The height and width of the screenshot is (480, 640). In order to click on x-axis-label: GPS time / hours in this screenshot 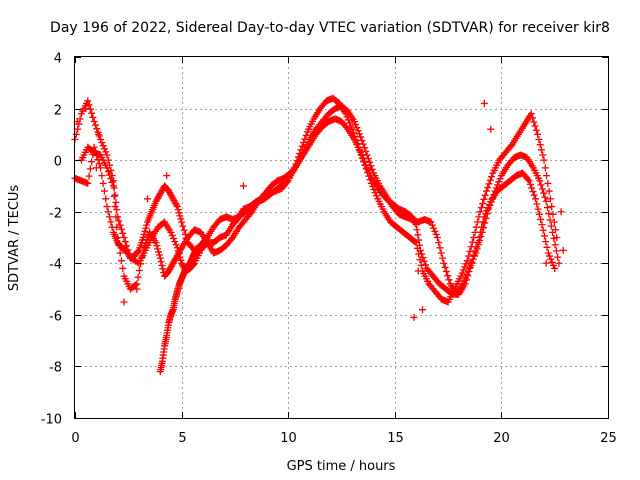, I will do `click(341, 466)`.